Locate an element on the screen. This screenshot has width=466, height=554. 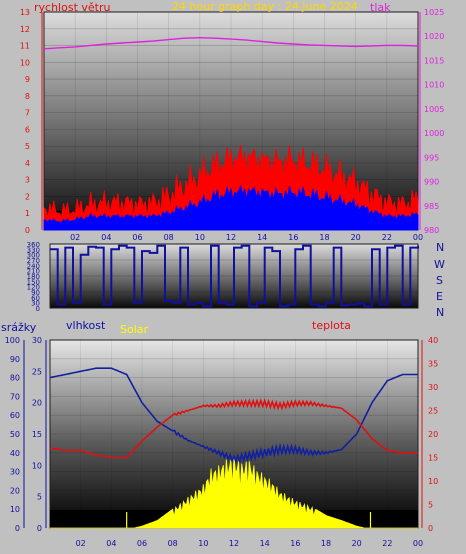
direction-tick-label: 120 is located at coordinates (33, 288).